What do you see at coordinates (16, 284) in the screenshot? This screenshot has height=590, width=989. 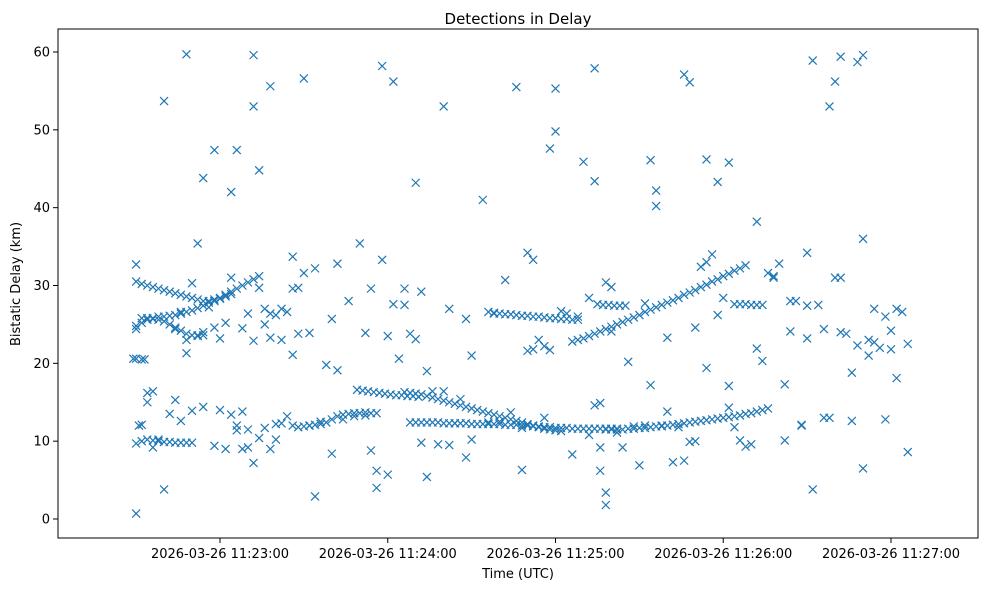 I see `y-axis-title: Bistatic Delay (km)` at bounding box center [16, 284].